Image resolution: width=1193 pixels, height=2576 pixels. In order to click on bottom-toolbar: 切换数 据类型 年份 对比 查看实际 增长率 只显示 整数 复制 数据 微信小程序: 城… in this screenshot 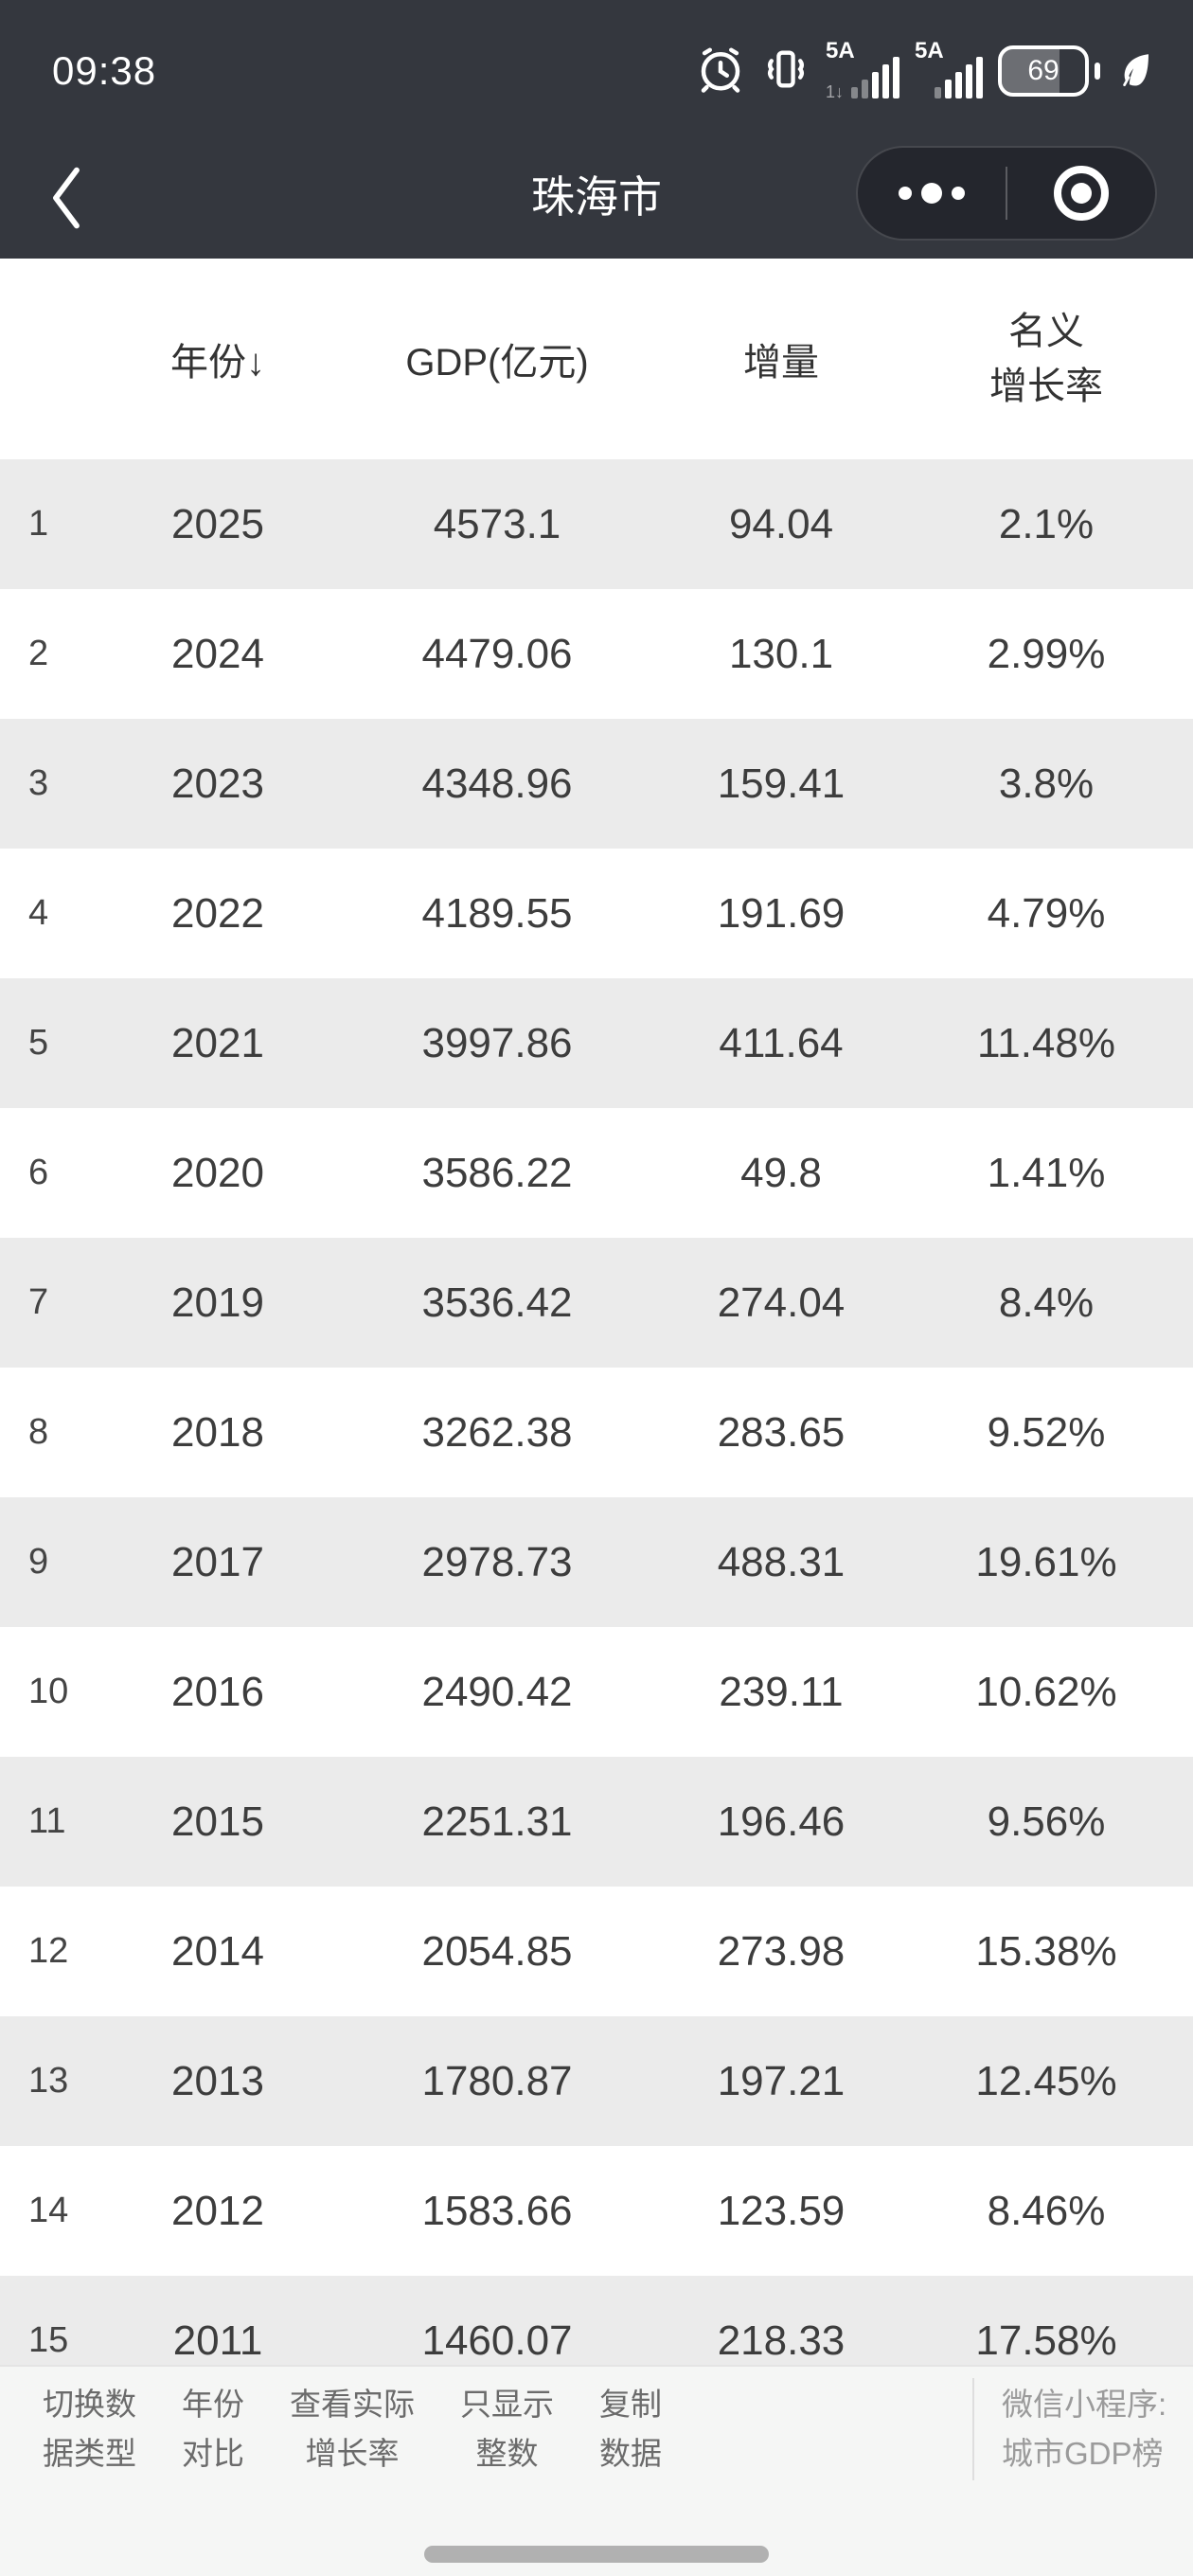, I will do `click(596, 2470)`.